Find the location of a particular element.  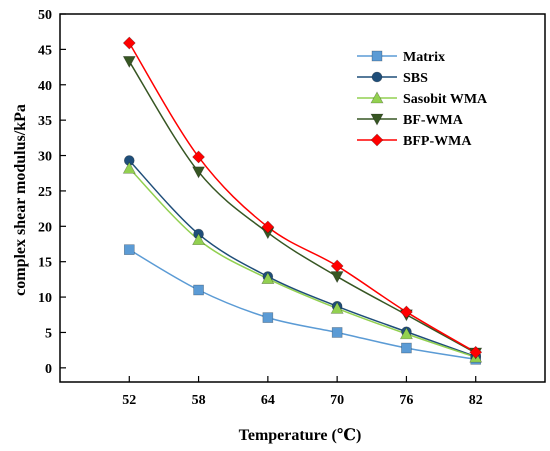

y-tick-label: 30 is located at coordinates (45, 157).